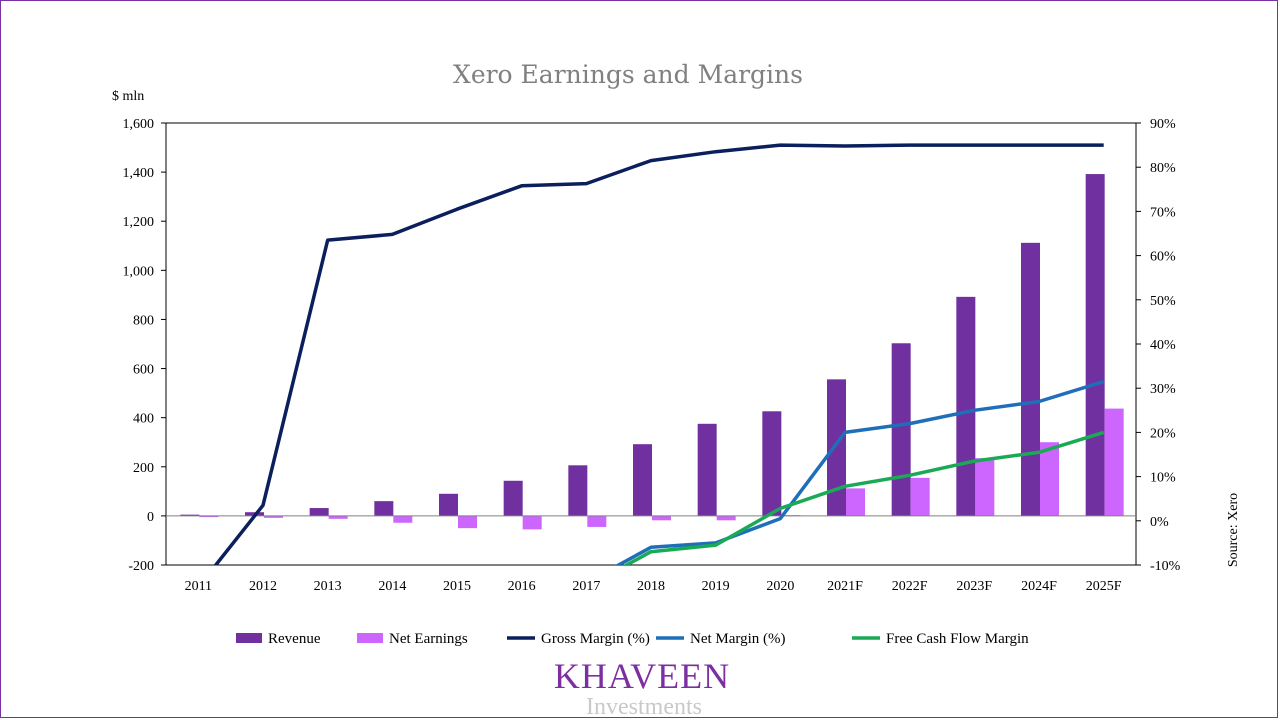 The width and height of the screenshot is (1280, 720). What do you see at coordinates (1163, 301) in the screenshot?
I see `right-tick-label: 50%` at bounding box center [1163, 301].